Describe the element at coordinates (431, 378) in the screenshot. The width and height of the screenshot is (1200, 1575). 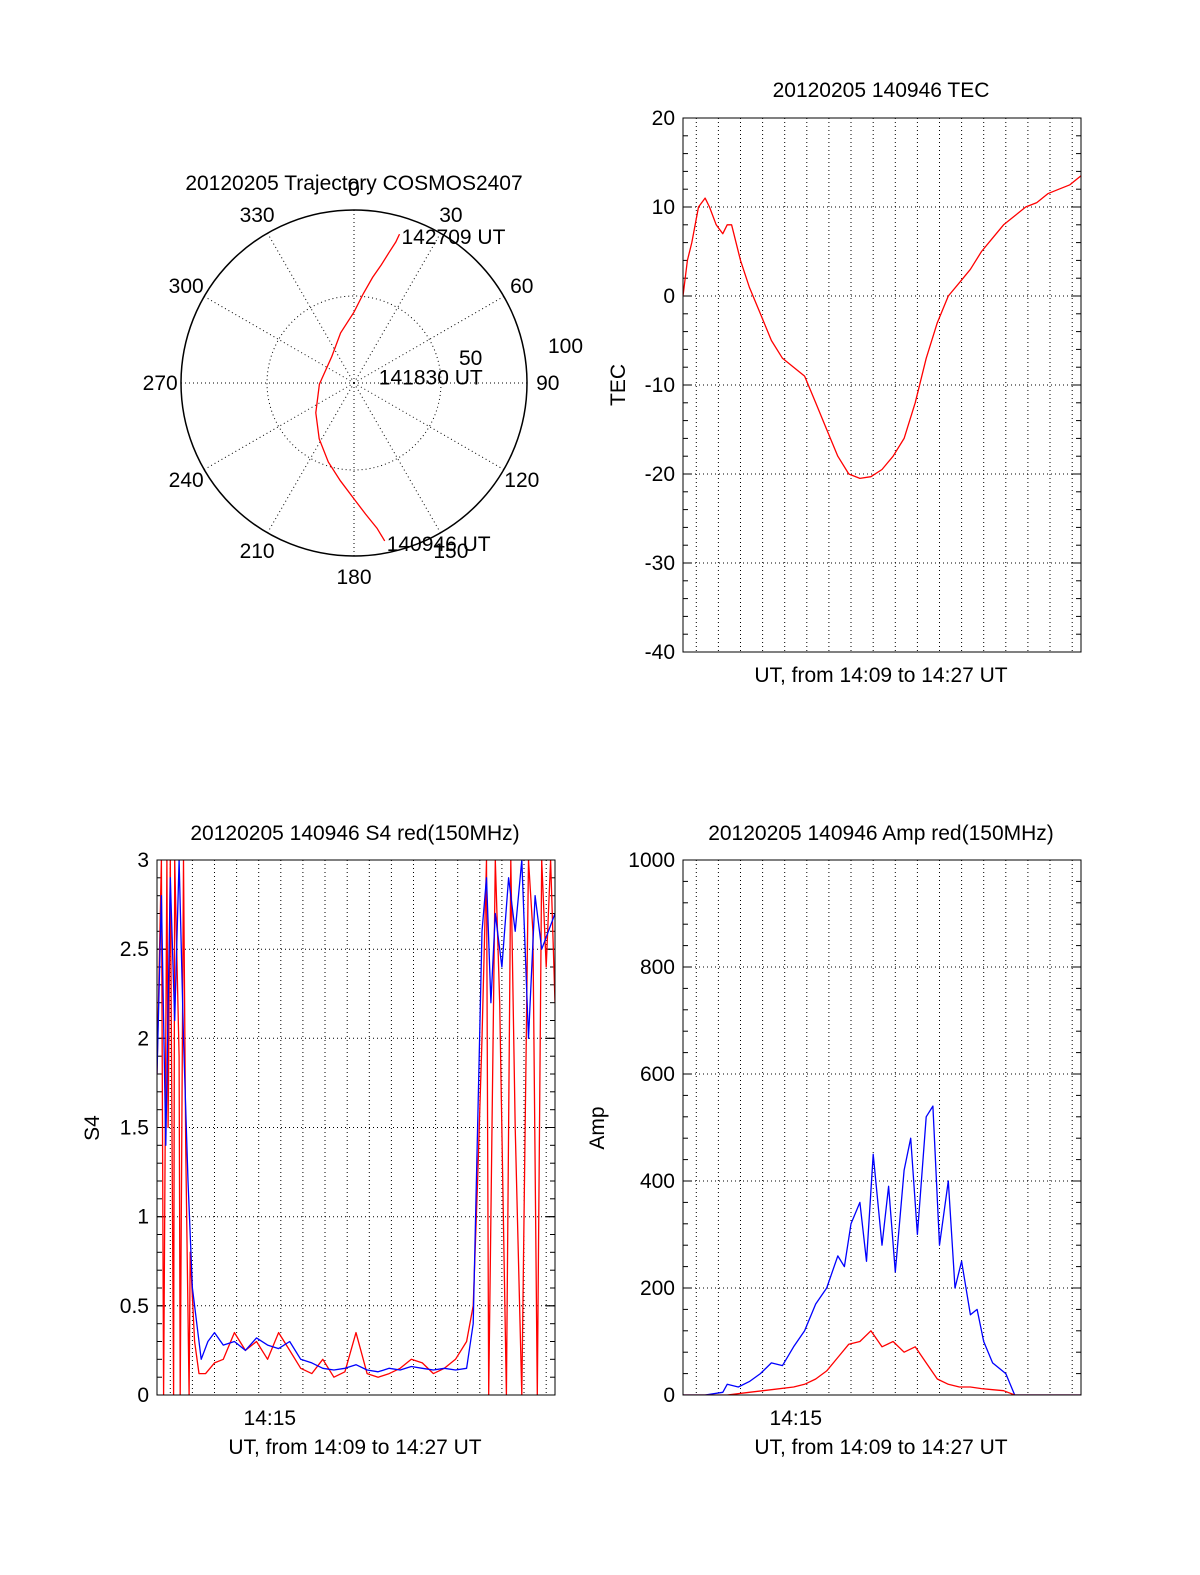
I see `polar-annotation: 141830 UT` at that location.